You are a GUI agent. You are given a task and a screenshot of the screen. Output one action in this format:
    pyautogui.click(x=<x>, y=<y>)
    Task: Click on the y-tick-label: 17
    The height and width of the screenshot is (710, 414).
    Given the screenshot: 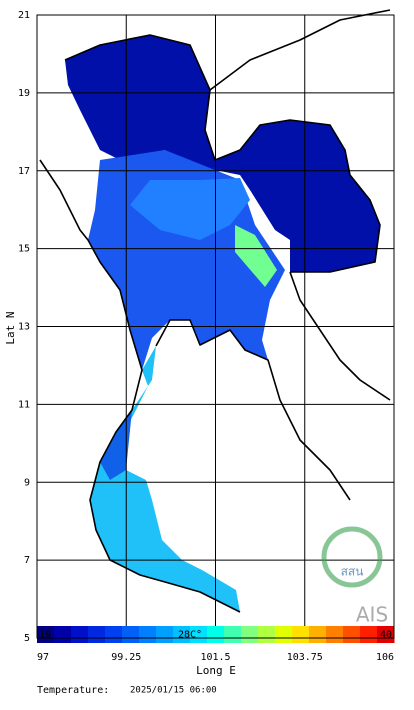 What is the action you would take?
    pyautogui.click(x=24, y=171)
    